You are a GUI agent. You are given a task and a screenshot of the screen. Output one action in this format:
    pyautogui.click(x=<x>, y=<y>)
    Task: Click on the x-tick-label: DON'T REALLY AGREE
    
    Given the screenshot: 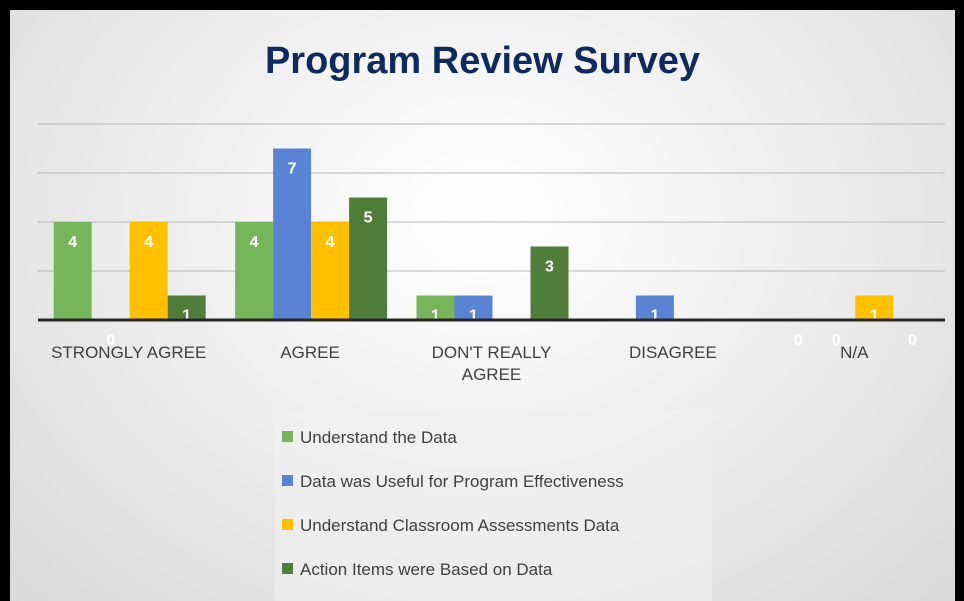 What is the action you would take?
    pyautogui.click(x=491, y=363)
    